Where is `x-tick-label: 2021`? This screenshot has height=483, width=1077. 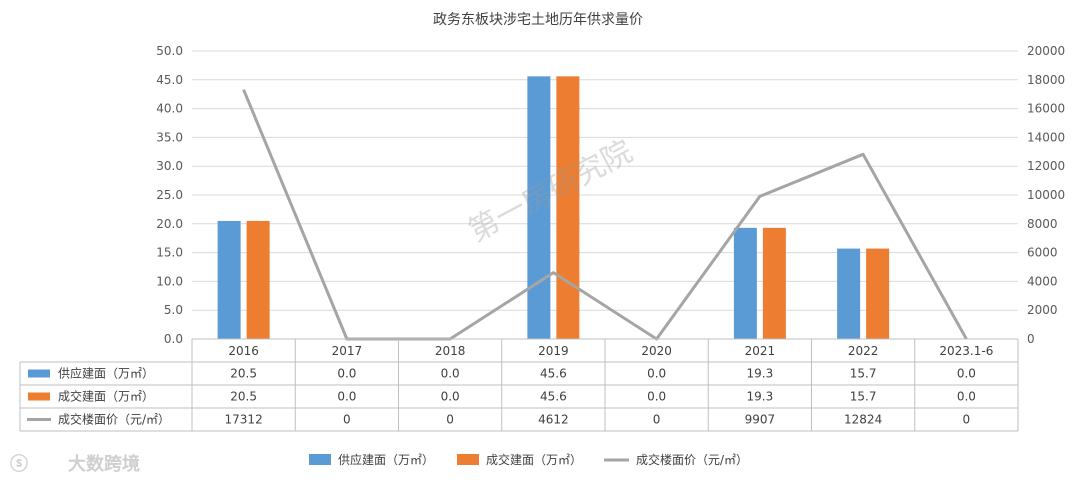
x-tick-label: 2021 is located at coordinates (760, 351).